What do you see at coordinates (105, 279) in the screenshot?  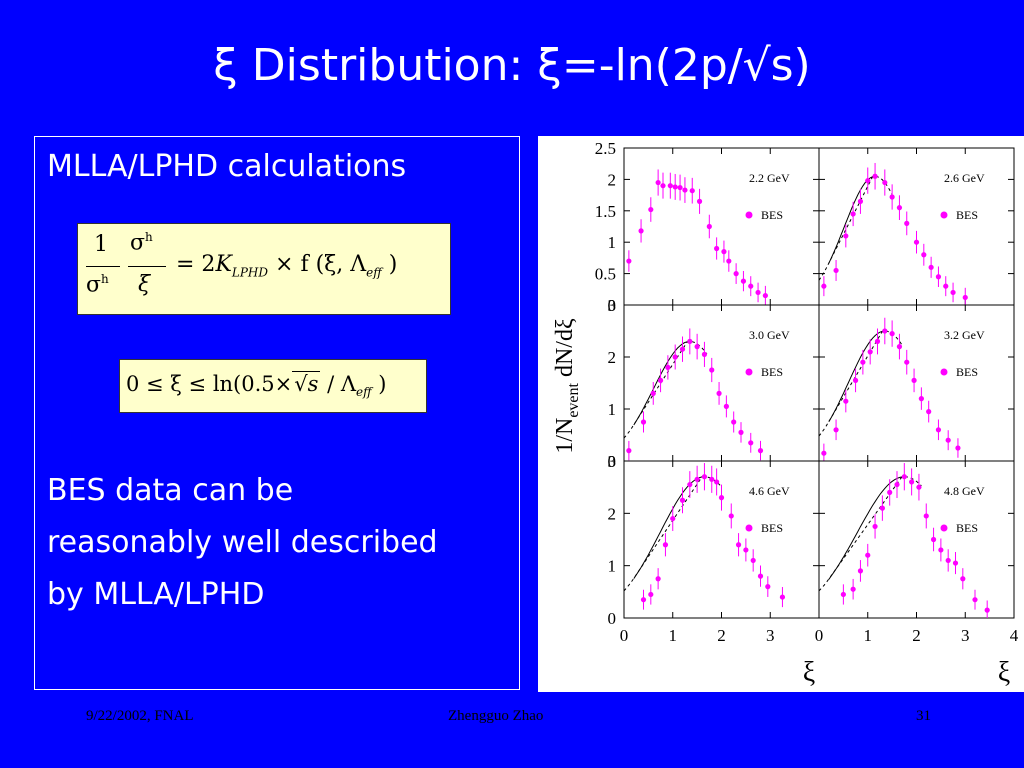 I see `eq1-sup-h: h` at bounding box center [105, 279].